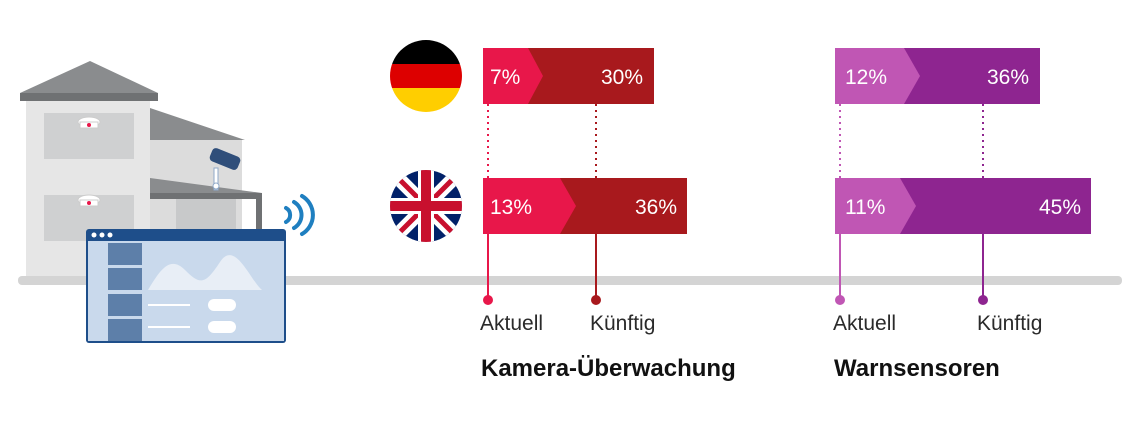  I want to click on germany-flag-icon, so click(426, 76).